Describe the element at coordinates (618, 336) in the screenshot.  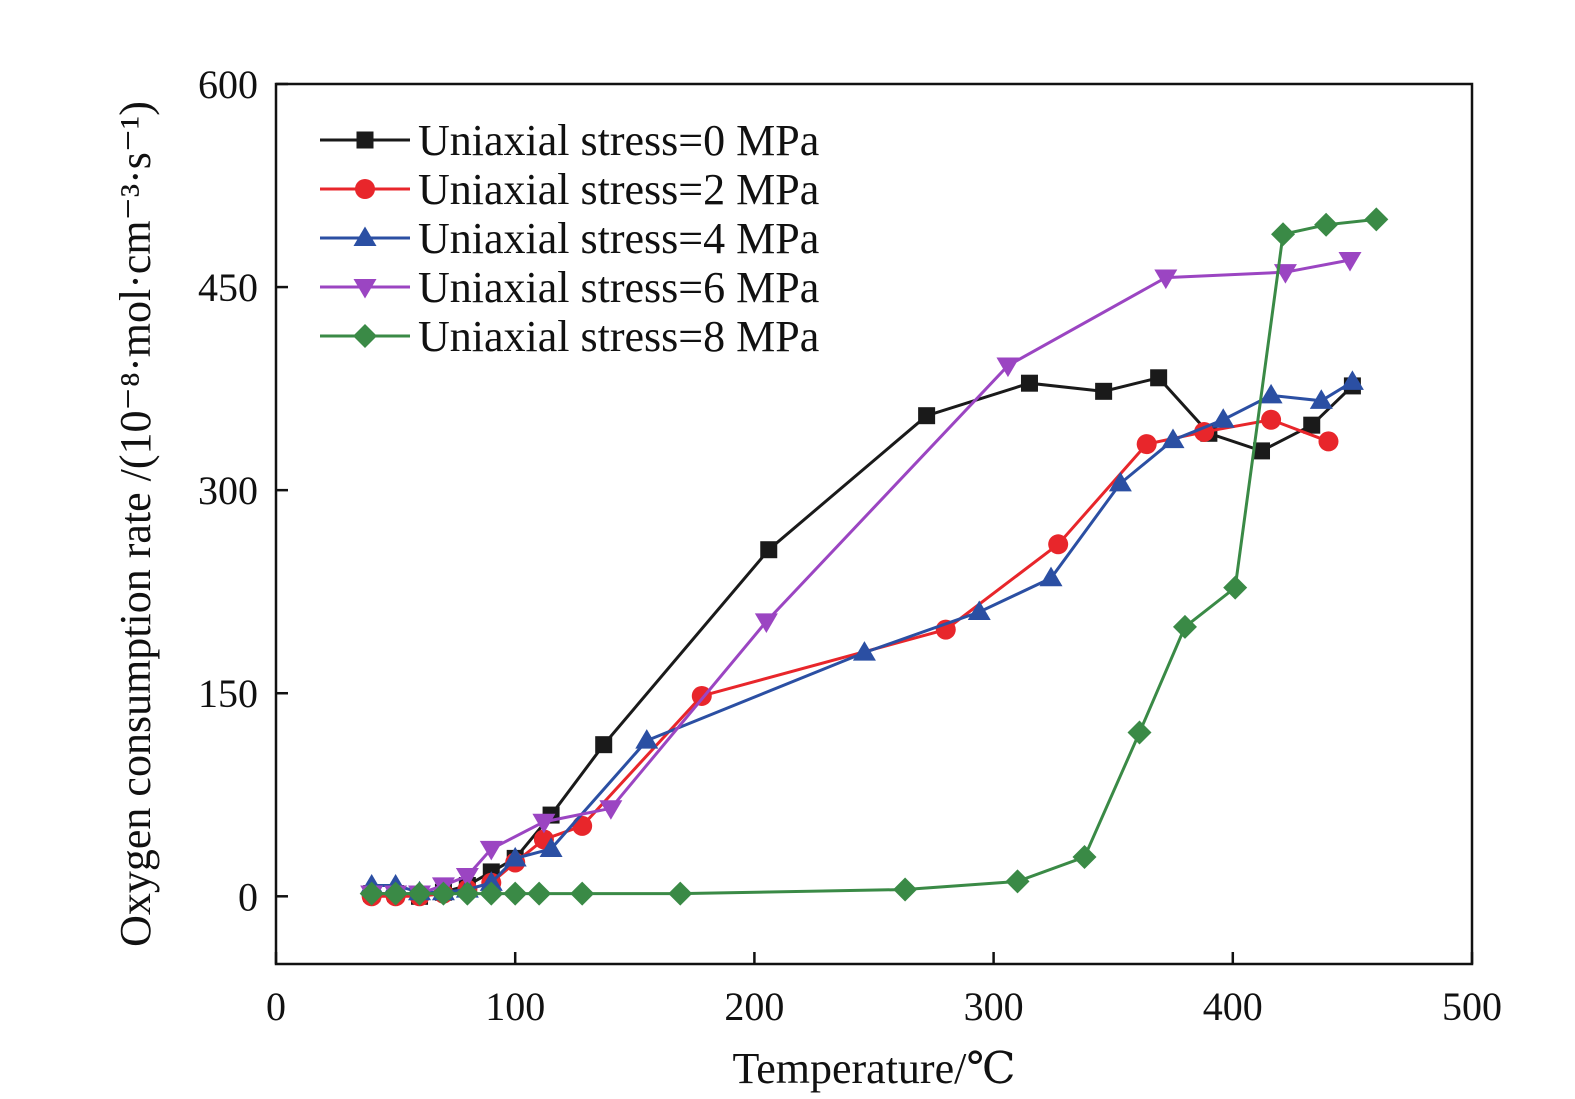
I see `legend-label: Uniaxial stress=8 MPa` at that location.